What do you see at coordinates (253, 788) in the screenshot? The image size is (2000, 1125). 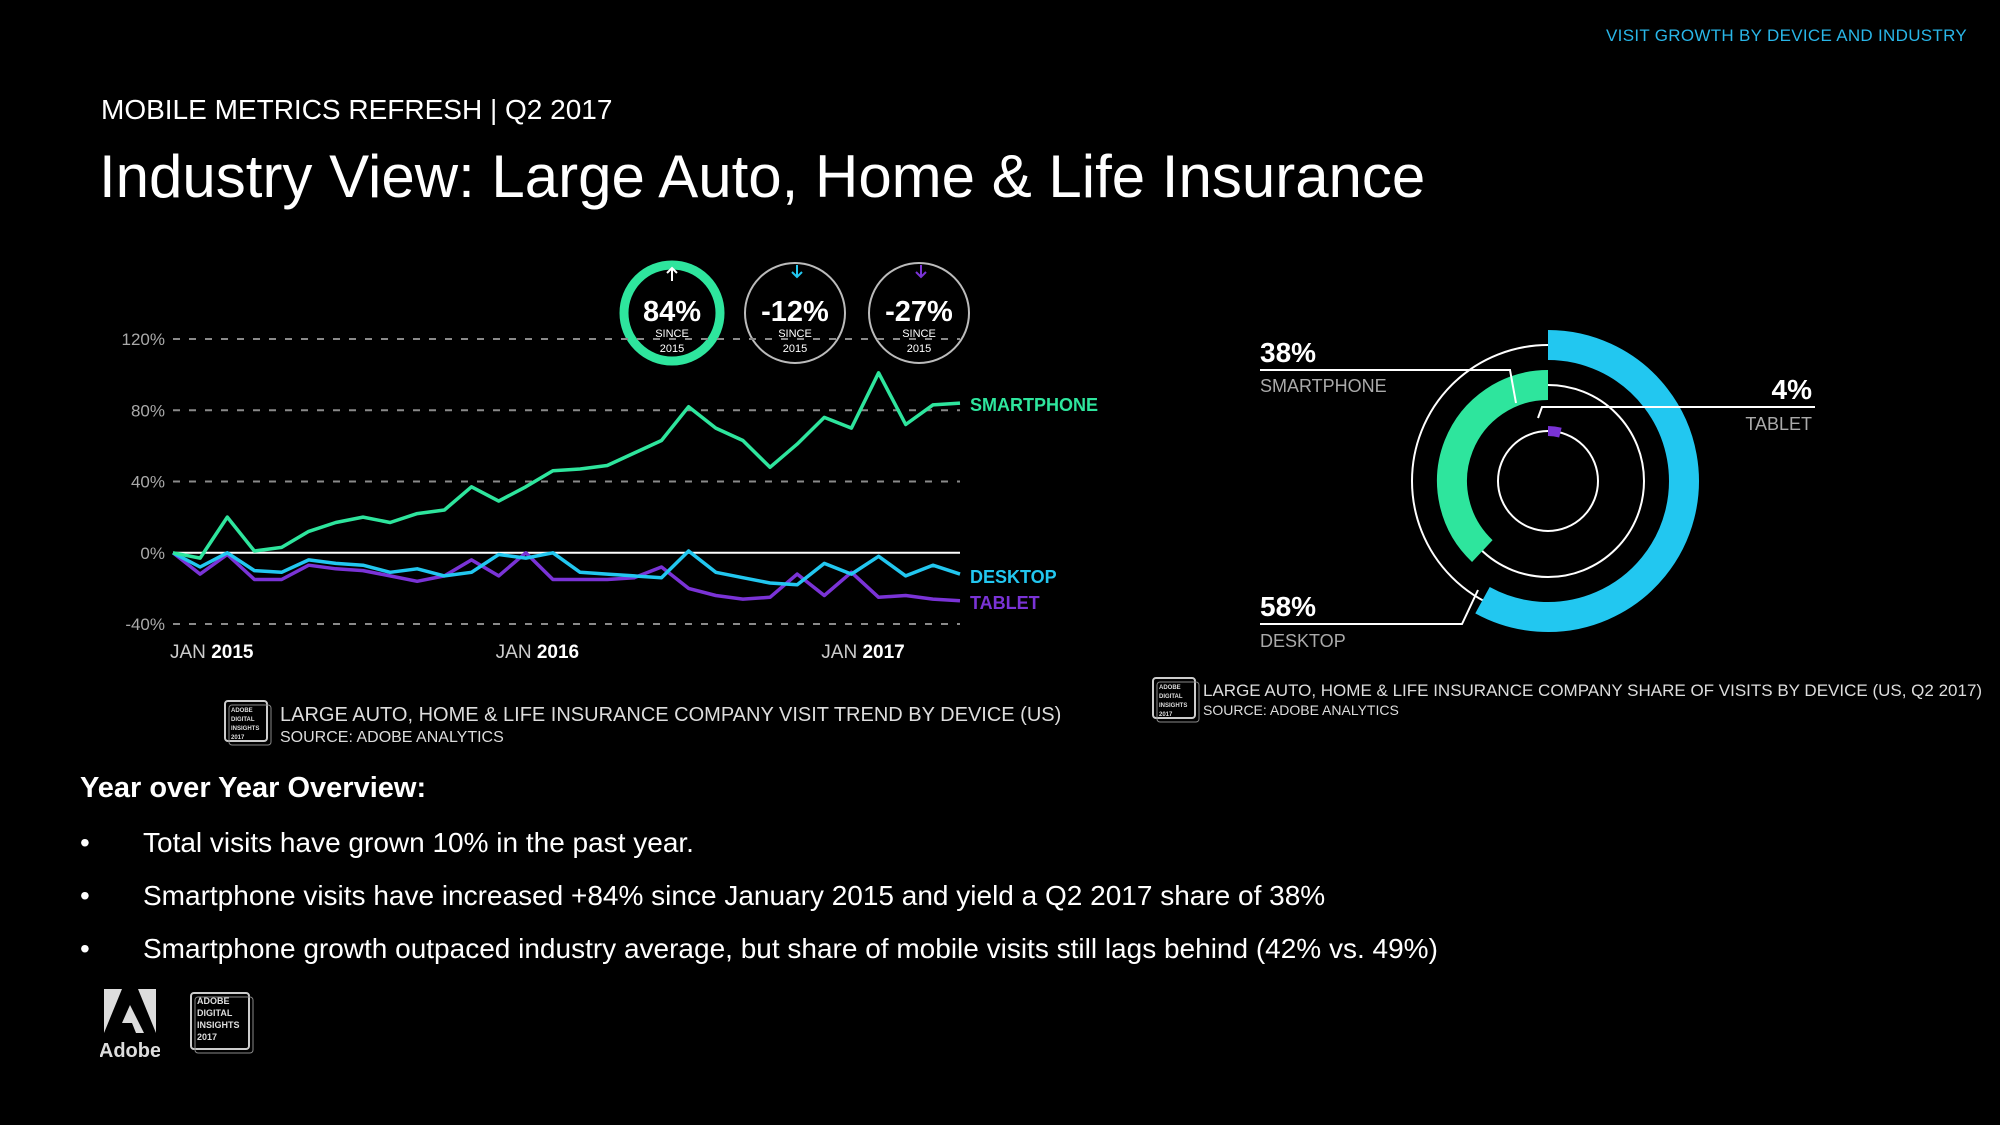 I see `overview-heading: Year over Year Overview:` at bounding box center [253, 788].